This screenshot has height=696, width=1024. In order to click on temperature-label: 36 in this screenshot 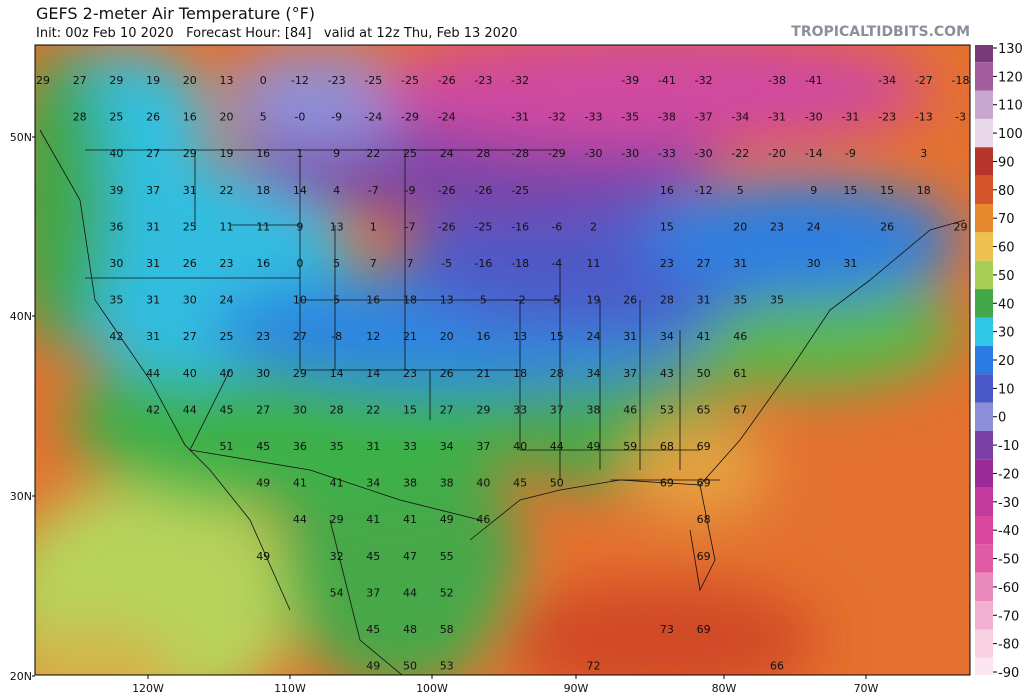, I will do `click(300, 446)`.